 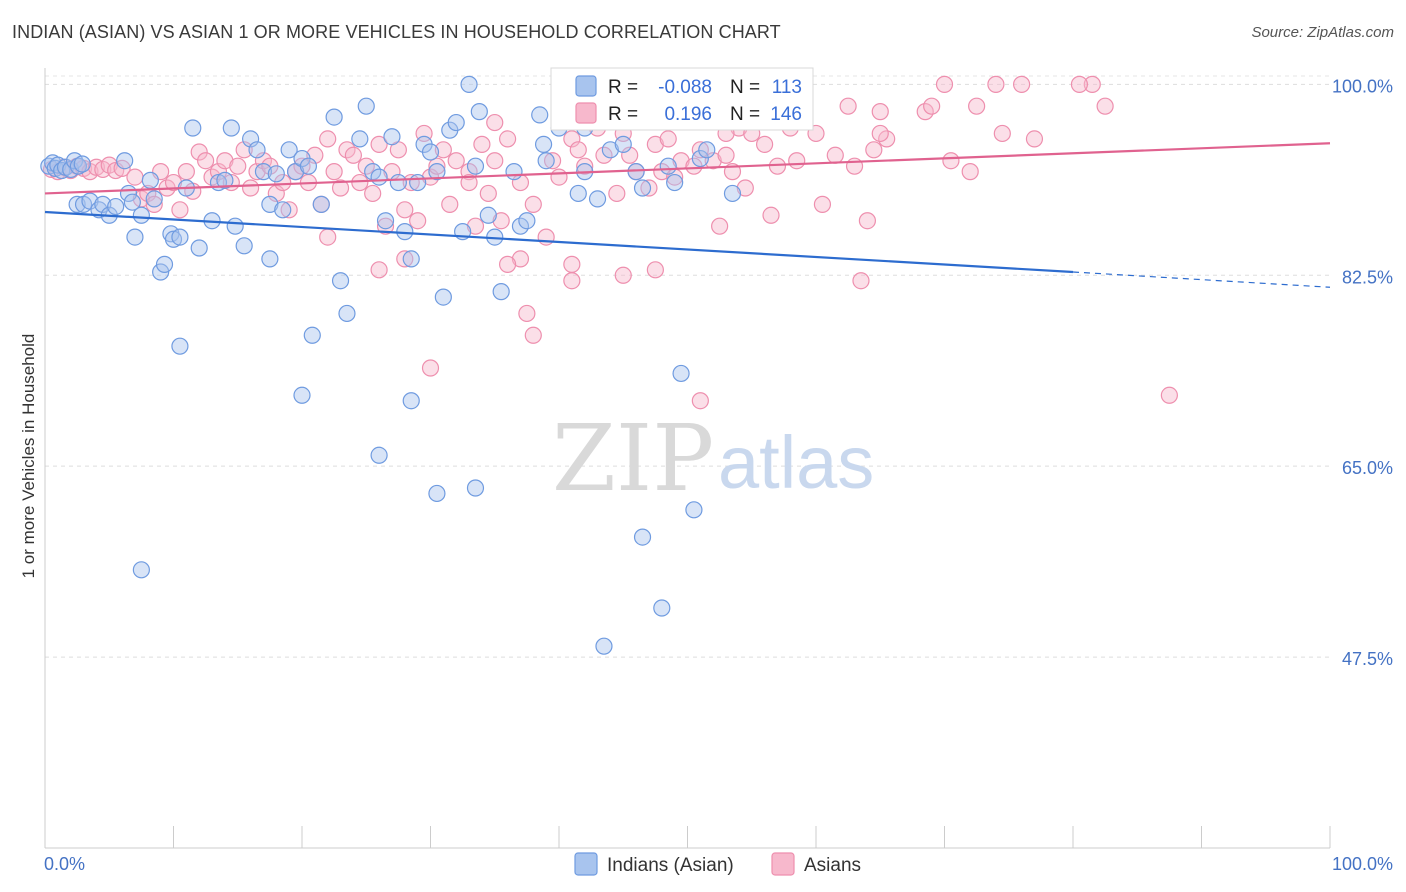 What do you see at coordinates (1362, 864) in the screenshot?
I see `x-tick-label-max: 100.0%` at bounding box center [1362, 864].